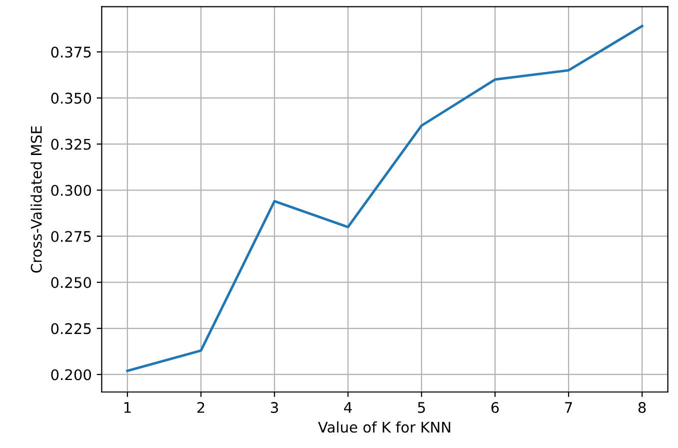 This screenshot has width=678, height=448. What do you see at coordinates (274, 408) in the screenshot?
I see `x-tick-label: 3` at bounding box center [274, 408].